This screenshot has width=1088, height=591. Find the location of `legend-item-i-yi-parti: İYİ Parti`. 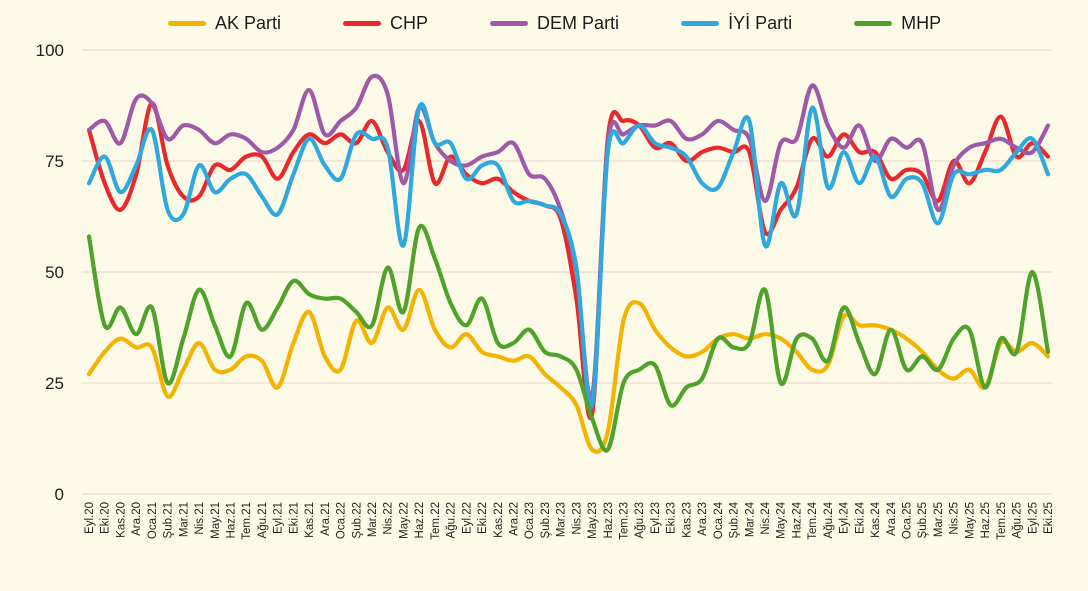

legend-item-i-yi-parti: İYİ Parti is located at coordinates (736, 23).